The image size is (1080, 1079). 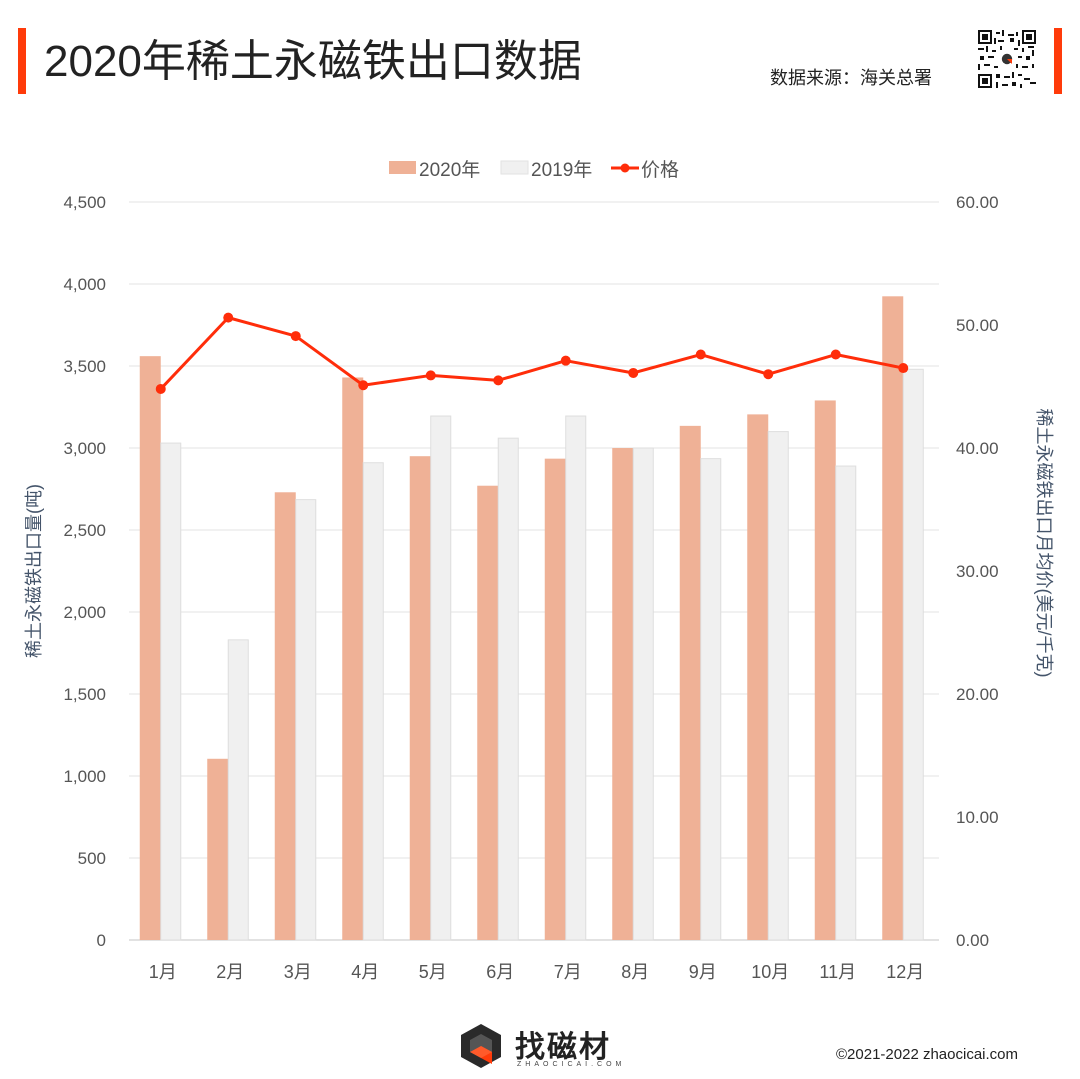 What do you see at coordinates (571, 1064) in the screenshot?
I see `footer-brand-sub: ZHAOCICAI.COM` at bounding box center [571, 1064].